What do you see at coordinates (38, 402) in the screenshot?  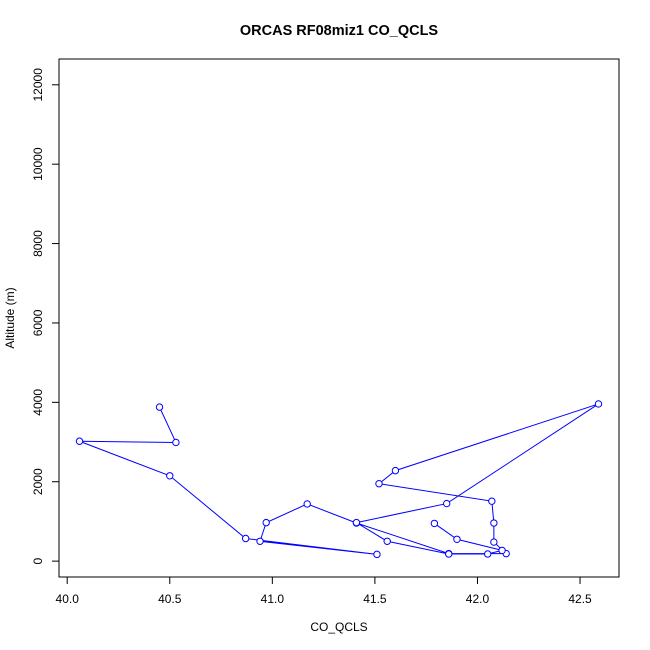 I see `y-tick-label: 4000` at bounding box center [38, 402].